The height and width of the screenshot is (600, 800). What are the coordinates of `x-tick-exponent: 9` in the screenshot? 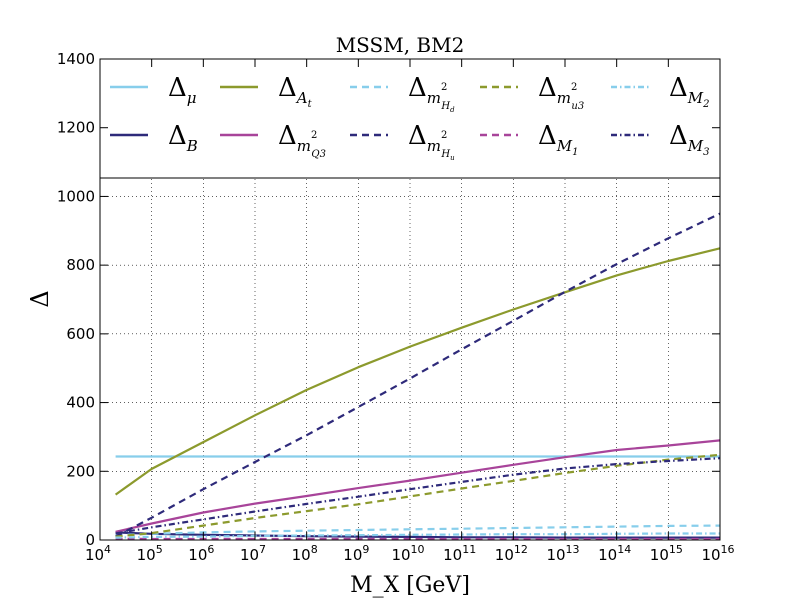 It's located at (365, 549).